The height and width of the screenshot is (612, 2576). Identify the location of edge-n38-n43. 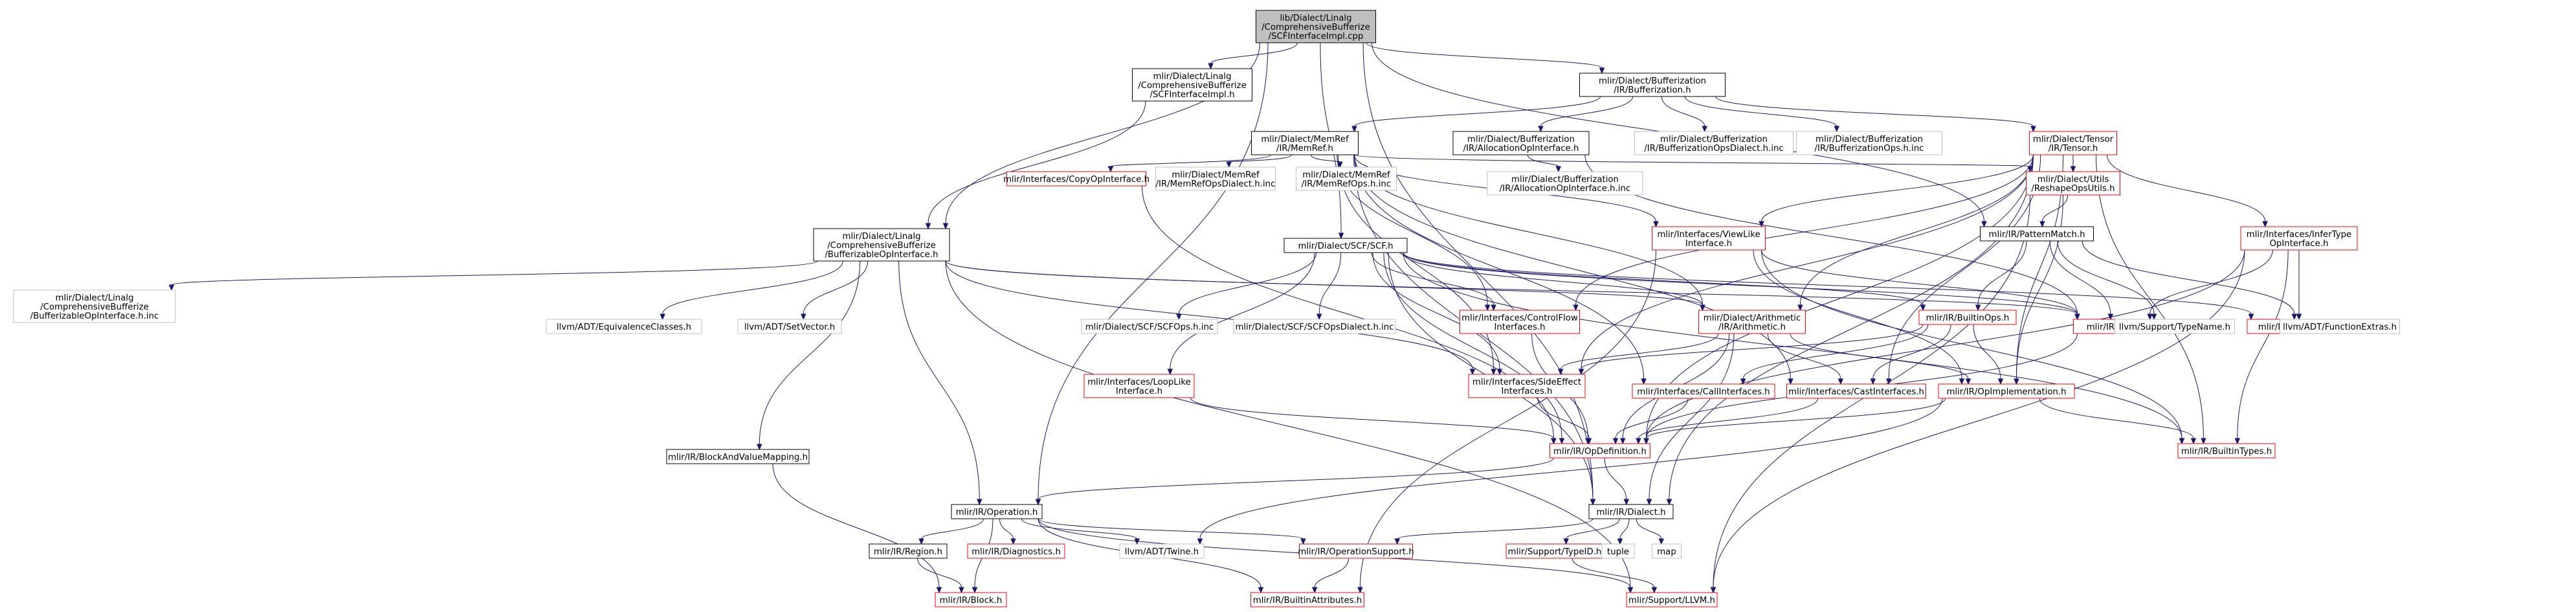
(1172, 531).